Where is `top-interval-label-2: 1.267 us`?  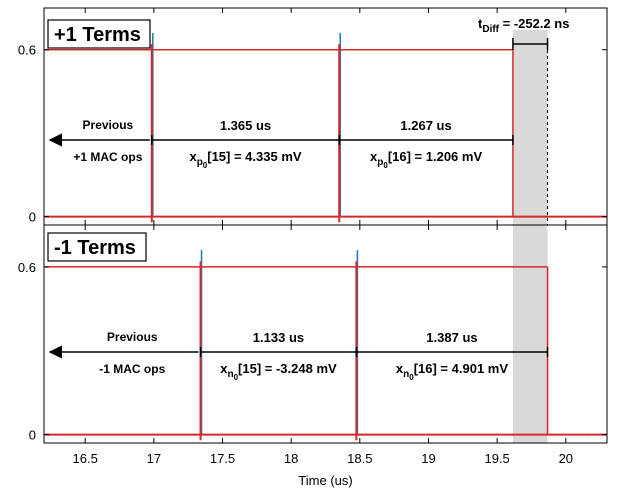
top-interval-label-2: 1.267 us is located at coordinates (425, 125).